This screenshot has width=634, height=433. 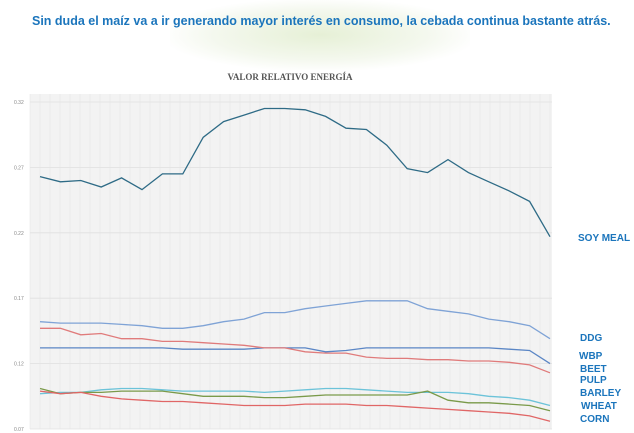 I want to click on series-label-beet-pulp: BEET PULP, so click(x=593, y=375).